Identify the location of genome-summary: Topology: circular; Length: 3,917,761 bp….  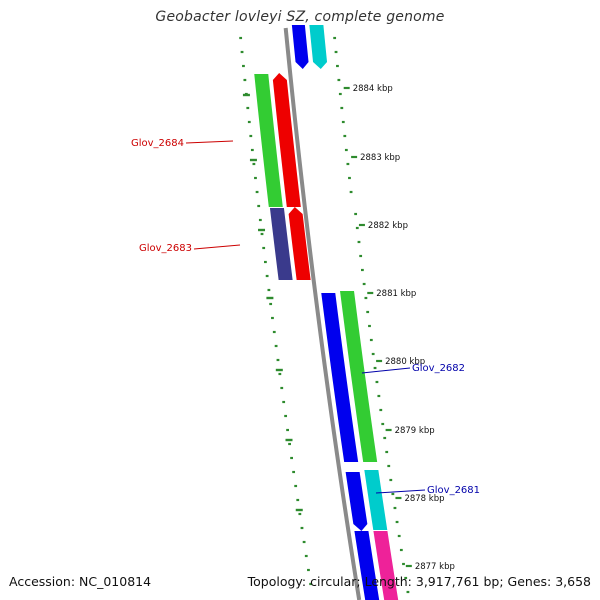
(419, 581).